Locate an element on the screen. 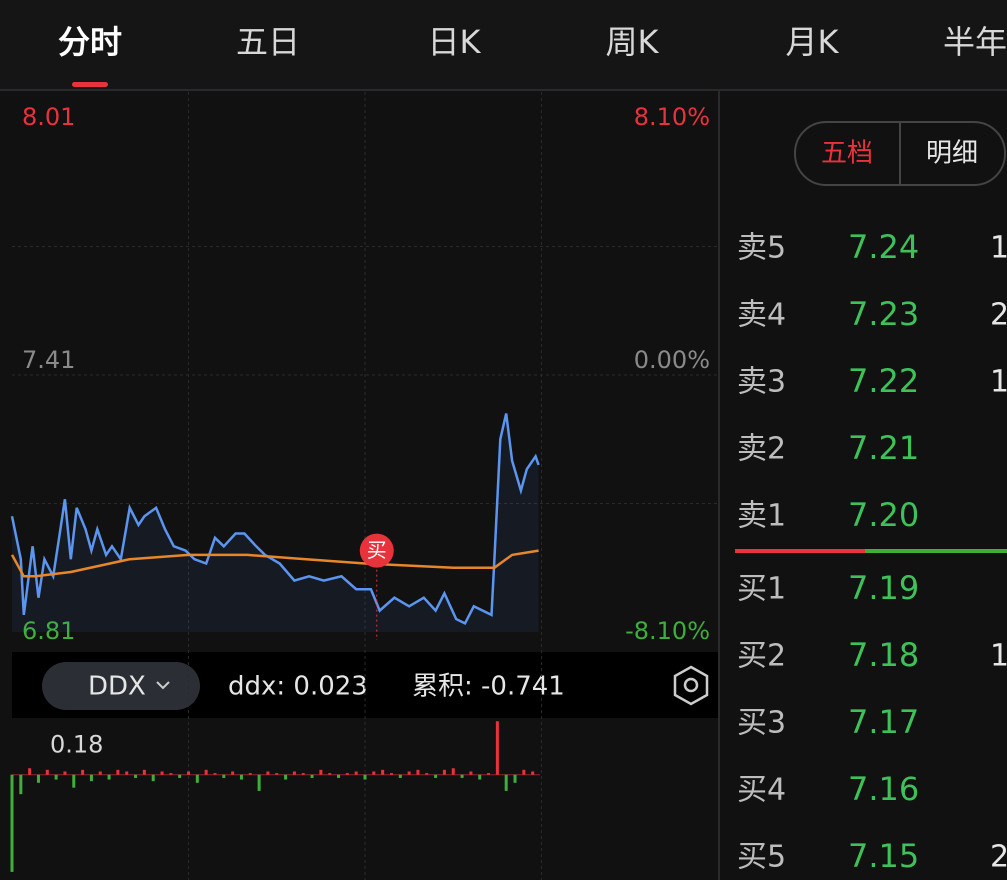  y2-tick-label: 0.00% is located at coordinates (672, 360).